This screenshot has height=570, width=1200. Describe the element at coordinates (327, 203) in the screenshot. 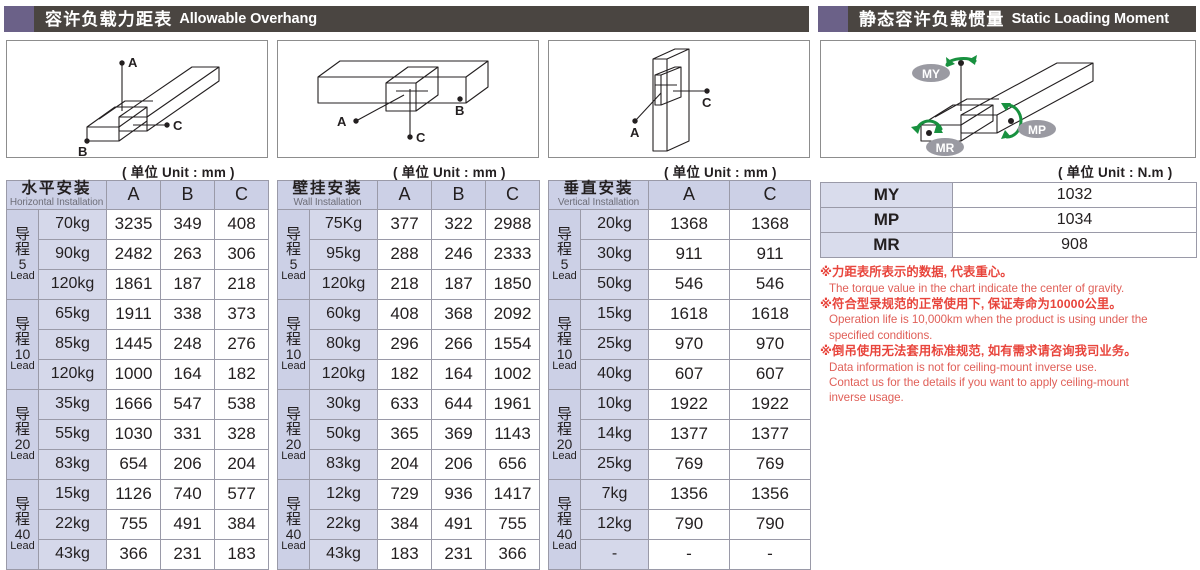

I see `table-title-en: Wall Installation` at that location.